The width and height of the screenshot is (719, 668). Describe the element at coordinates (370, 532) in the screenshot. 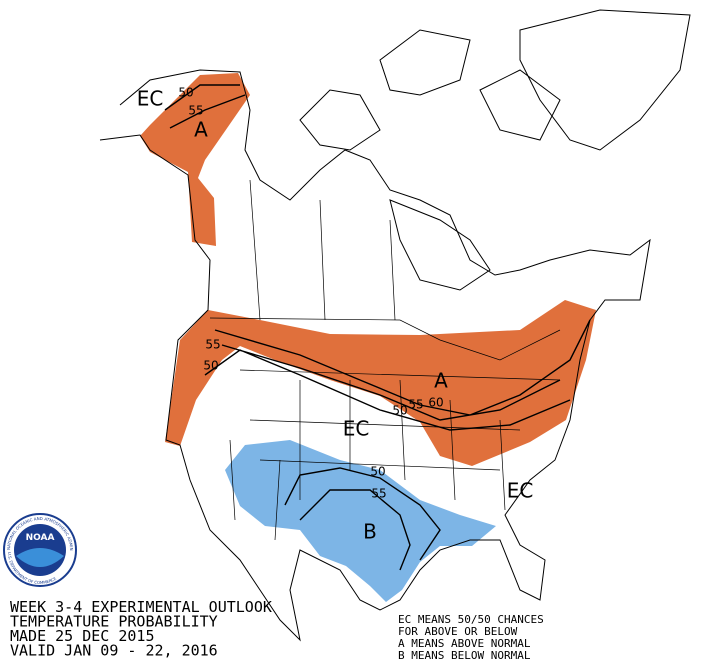

I see `map-label: B` at that location.